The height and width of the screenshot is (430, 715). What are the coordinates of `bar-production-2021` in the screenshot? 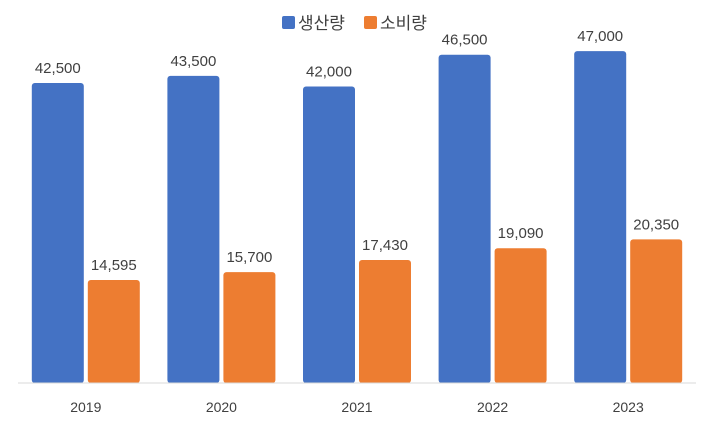 It's located at (329, 234).